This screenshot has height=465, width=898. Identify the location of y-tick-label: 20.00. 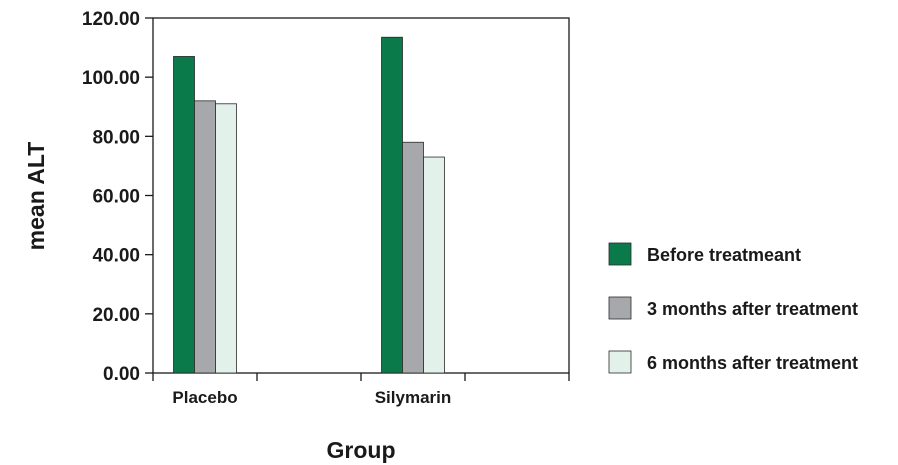
(116, 315).